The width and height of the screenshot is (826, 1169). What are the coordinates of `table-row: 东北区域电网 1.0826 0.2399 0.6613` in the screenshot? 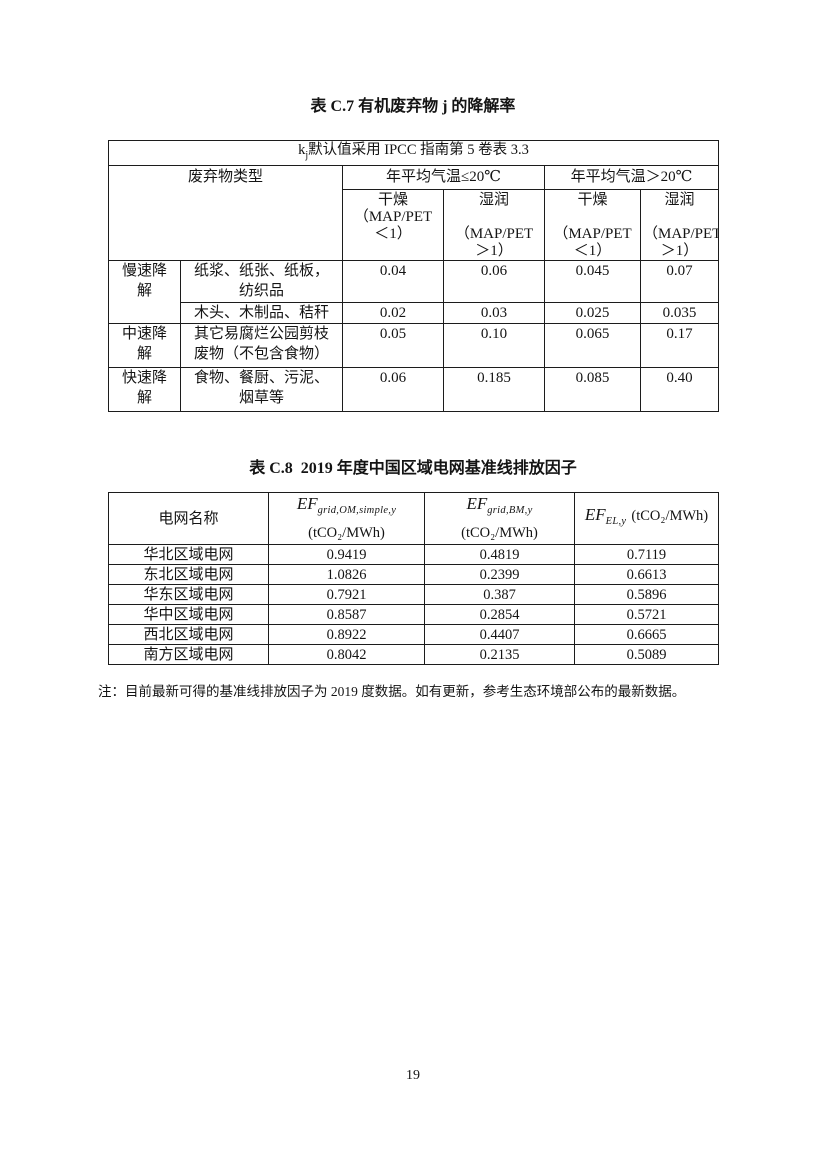 It's located at (413, 574).